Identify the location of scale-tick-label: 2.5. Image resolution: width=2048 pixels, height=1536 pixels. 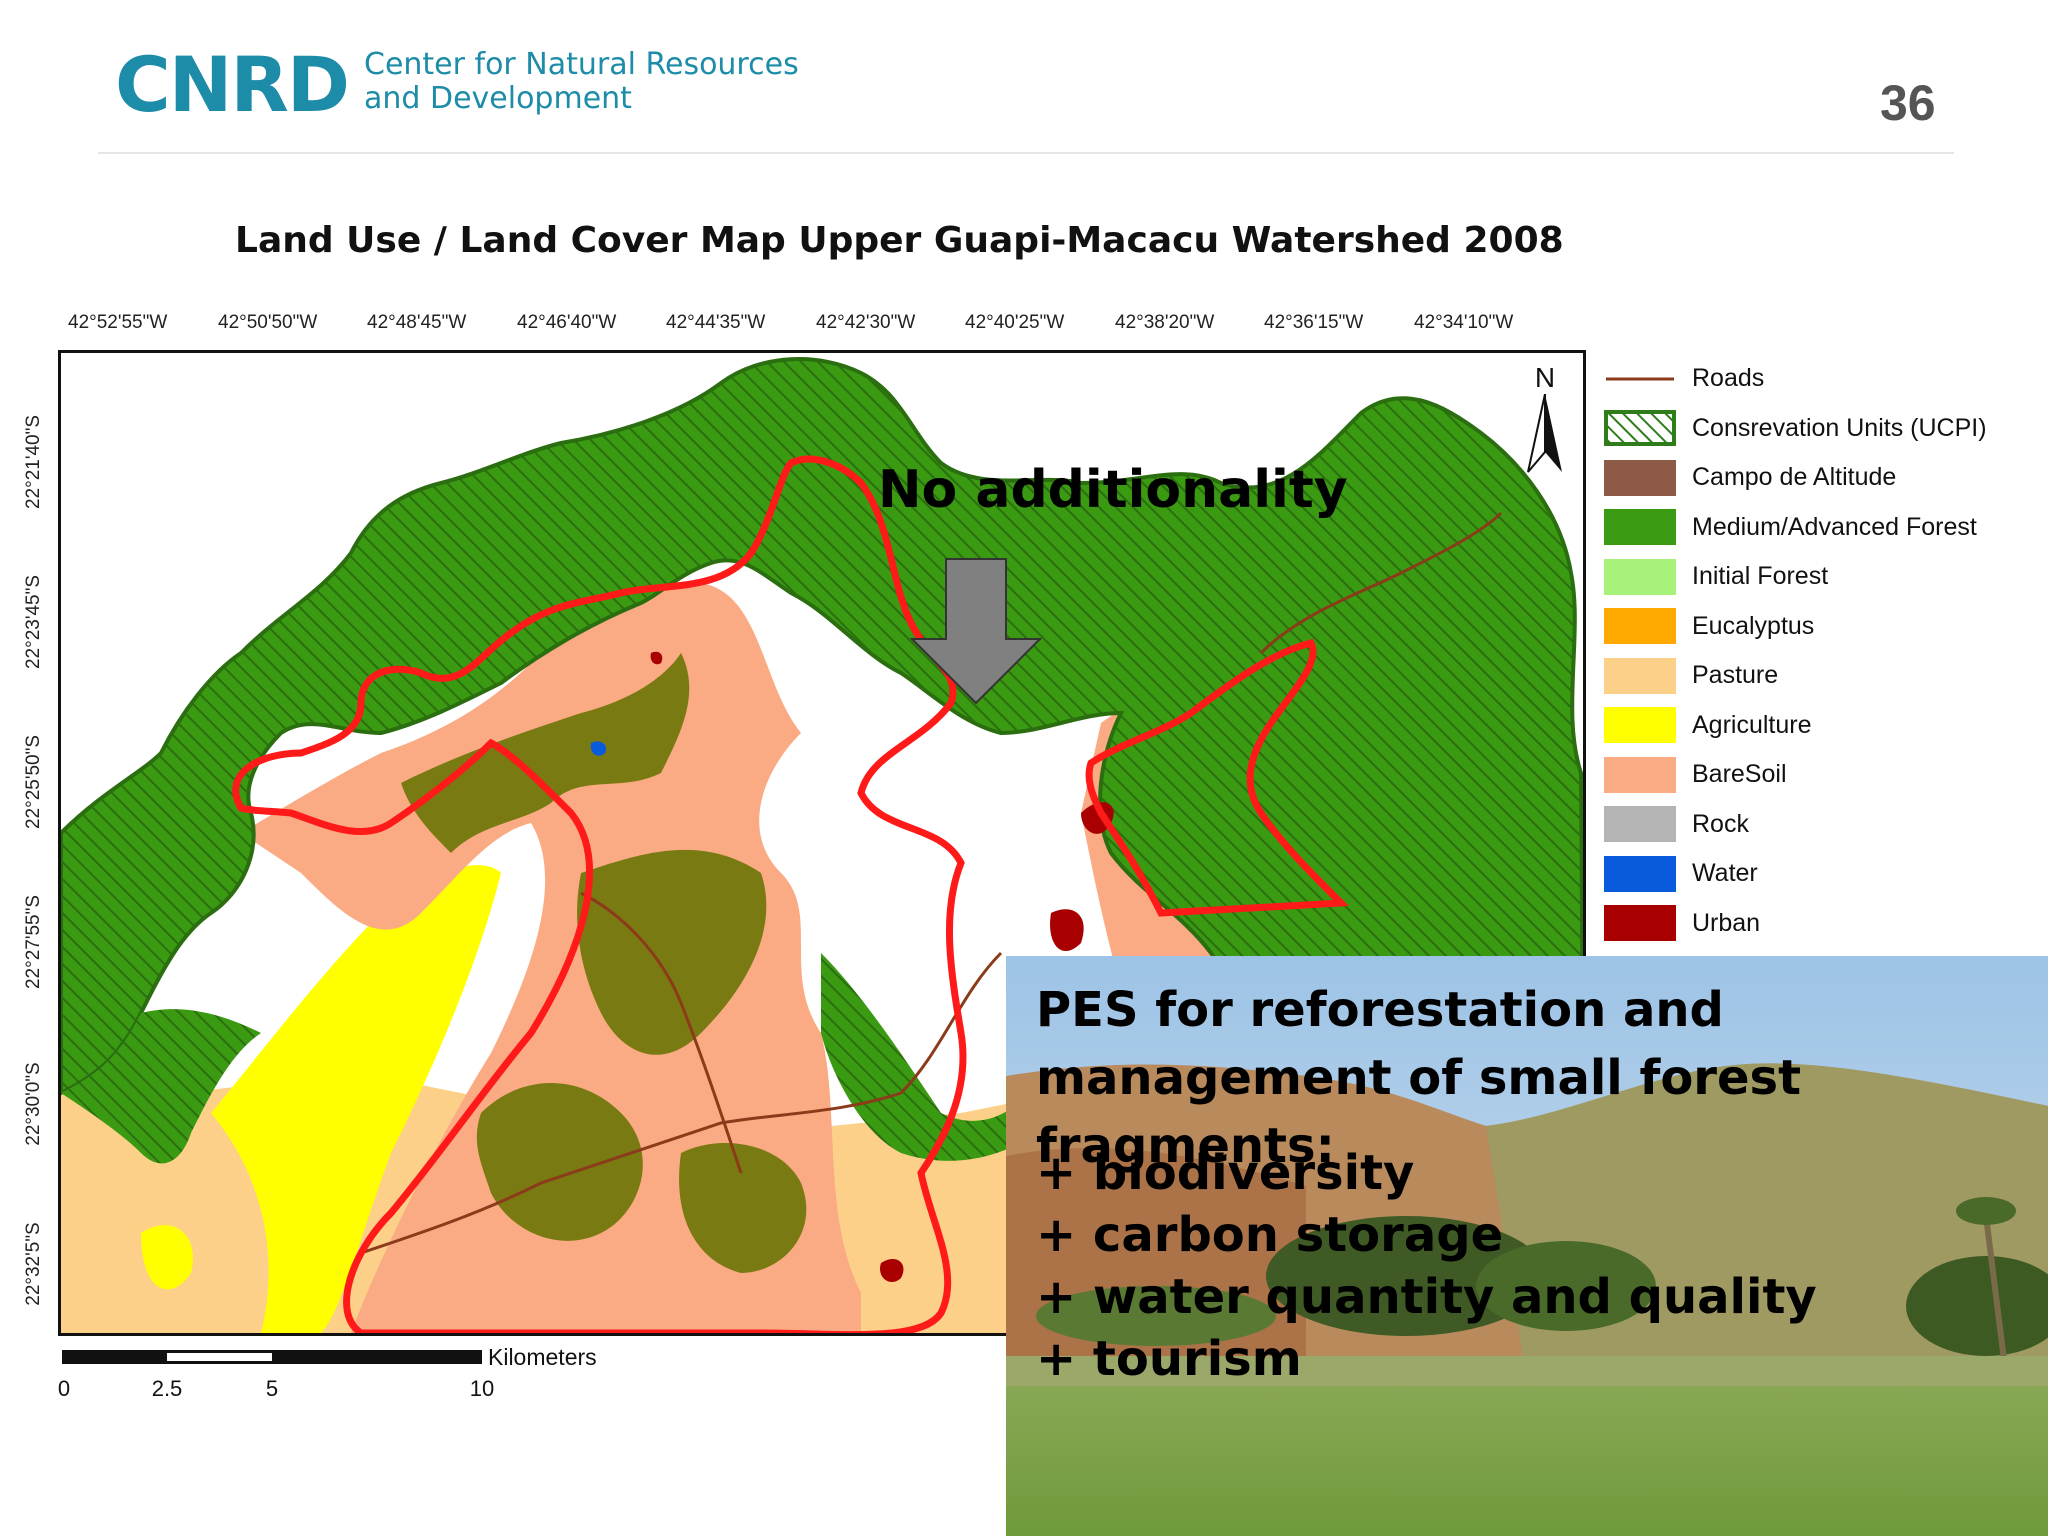
(167, 1388).